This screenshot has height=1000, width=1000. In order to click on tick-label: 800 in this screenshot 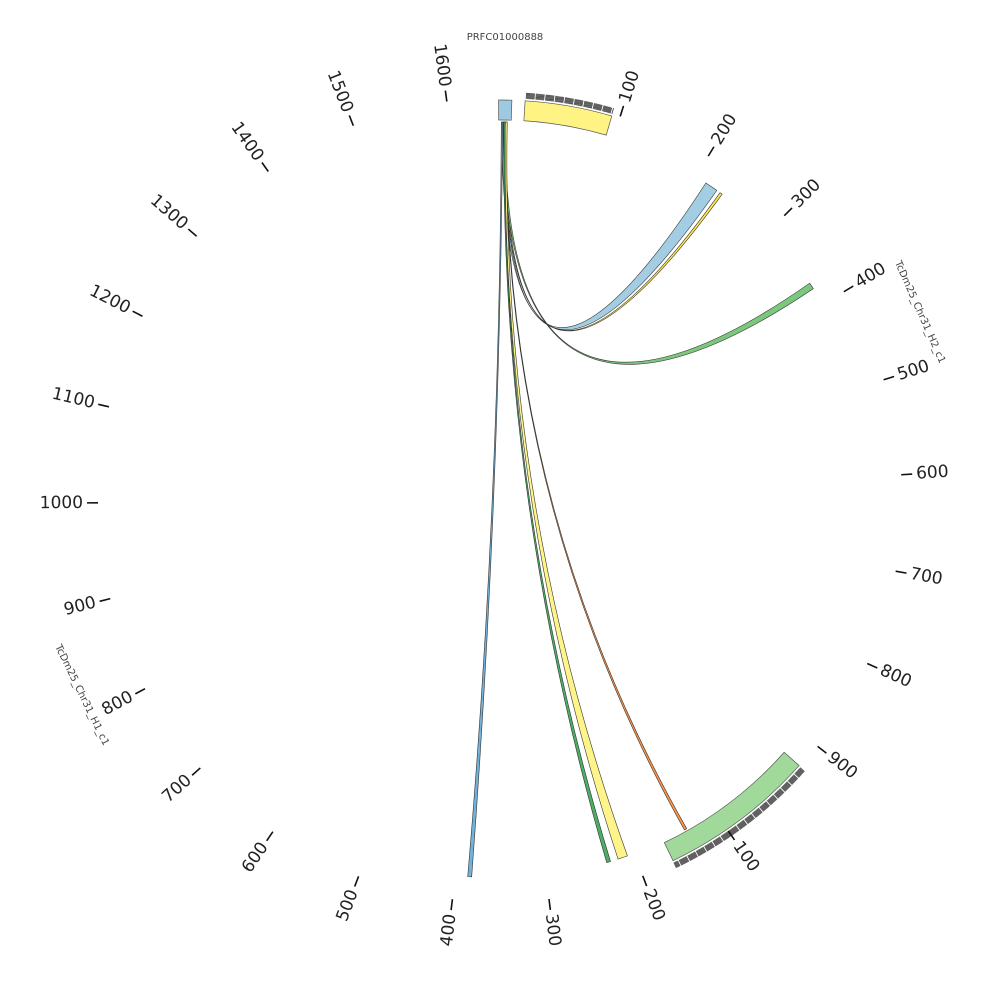, I will do `click(117, 703)`.